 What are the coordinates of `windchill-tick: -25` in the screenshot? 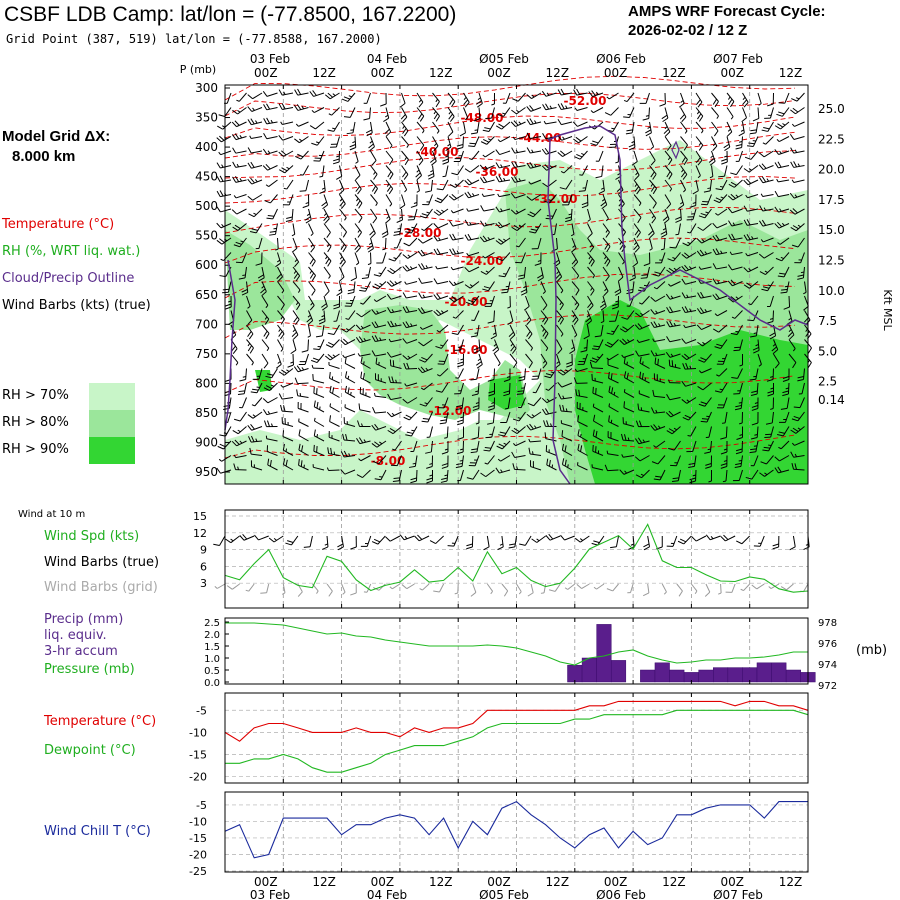 It's located at (198, 871).